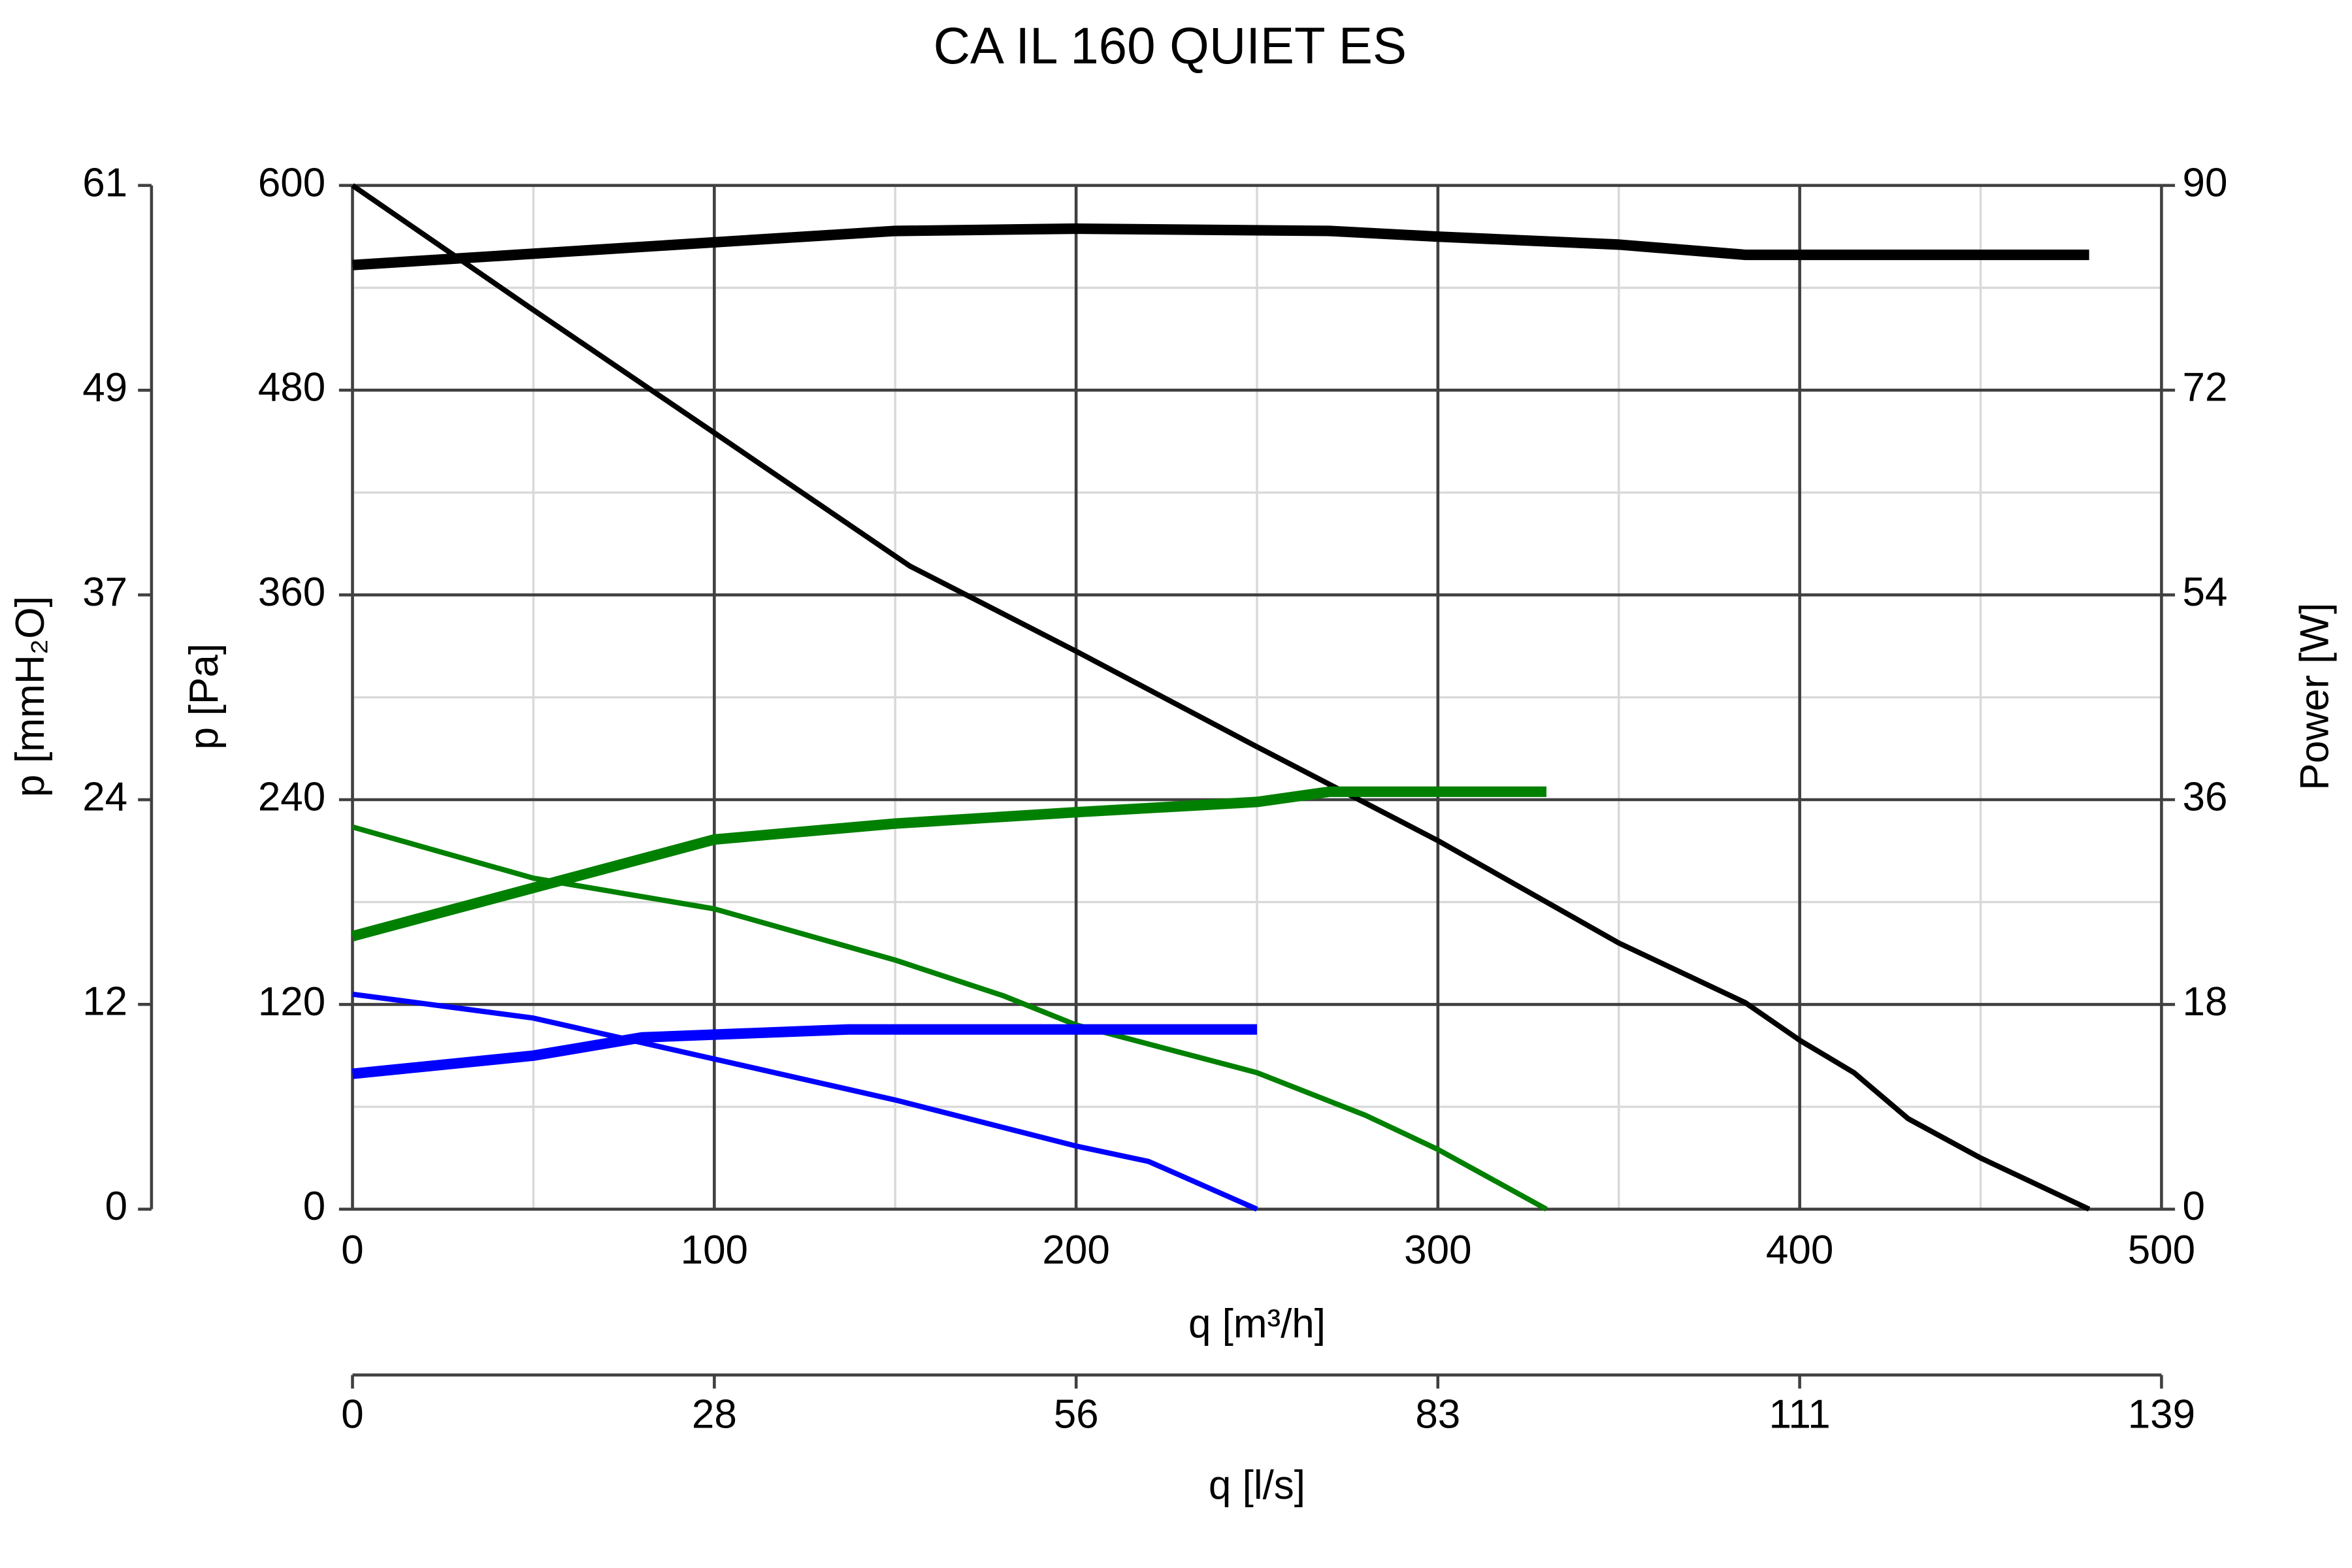  I want to click on x-tick-label: 200, so click(1075, 1250).